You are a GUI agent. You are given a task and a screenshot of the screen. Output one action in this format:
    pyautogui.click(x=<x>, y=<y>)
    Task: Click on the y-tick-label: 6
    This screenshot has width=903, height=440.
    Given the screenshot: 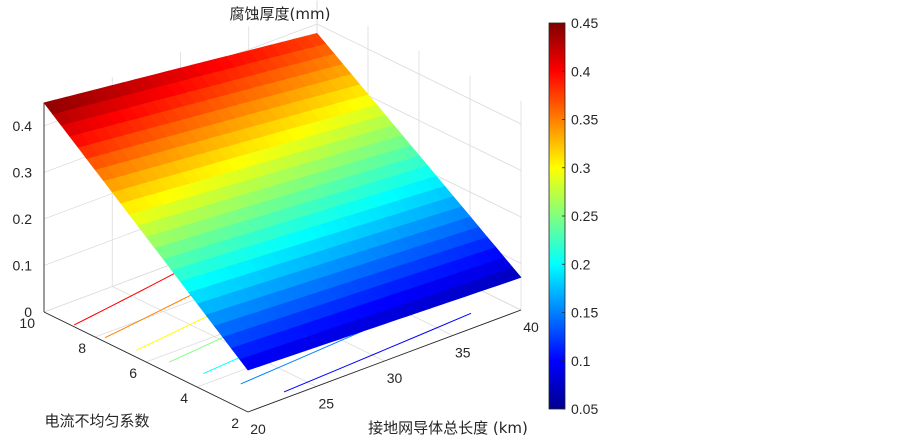 What is the action you would take?
    pyautogui.click(x=133, y=373)
    